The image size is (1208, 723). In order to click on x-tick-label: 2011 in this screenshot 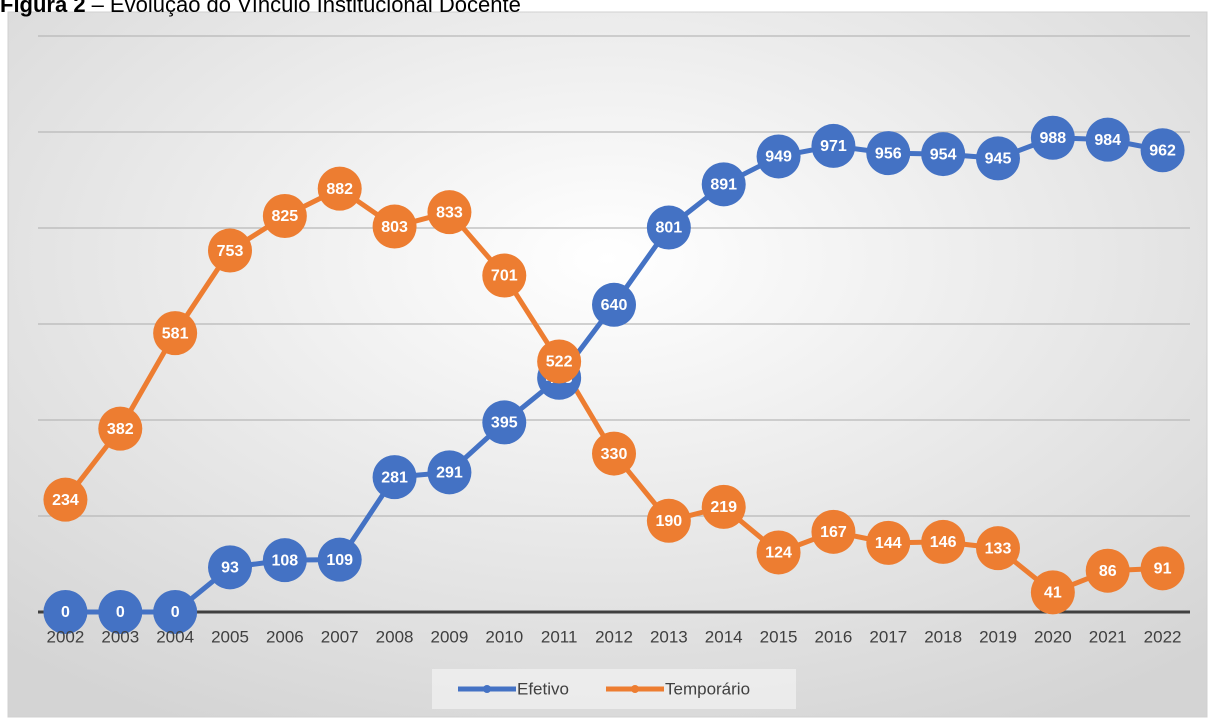, I will do `click(559, 636)`.